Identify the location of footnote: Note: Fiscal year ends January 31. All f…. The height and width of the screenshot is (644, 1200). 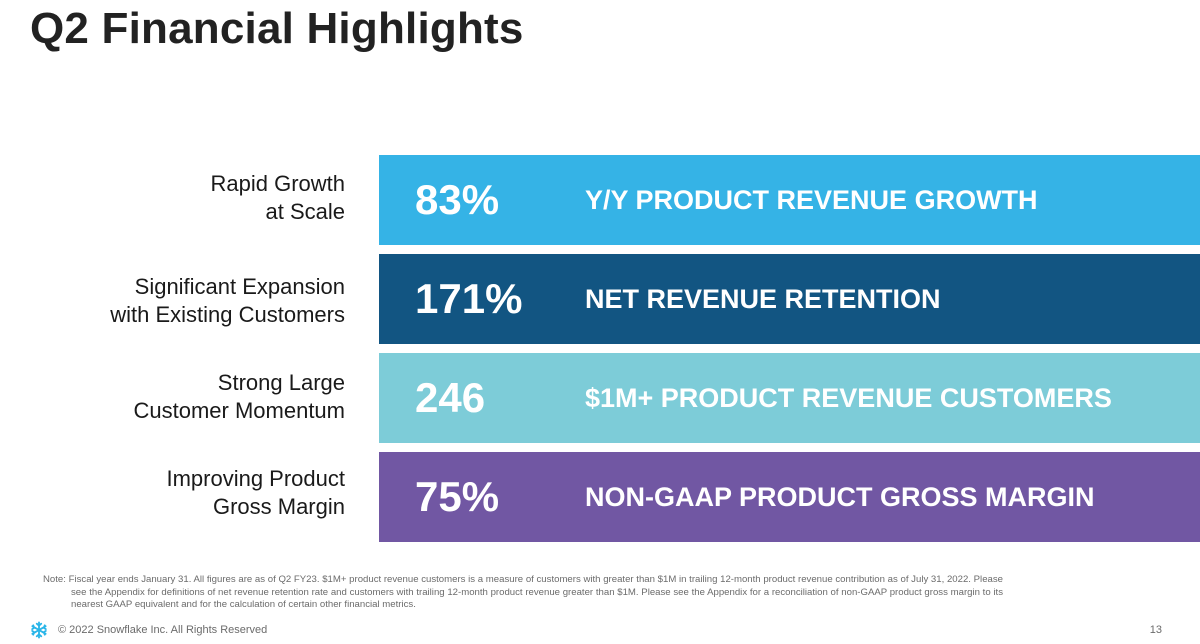
(523, 593).